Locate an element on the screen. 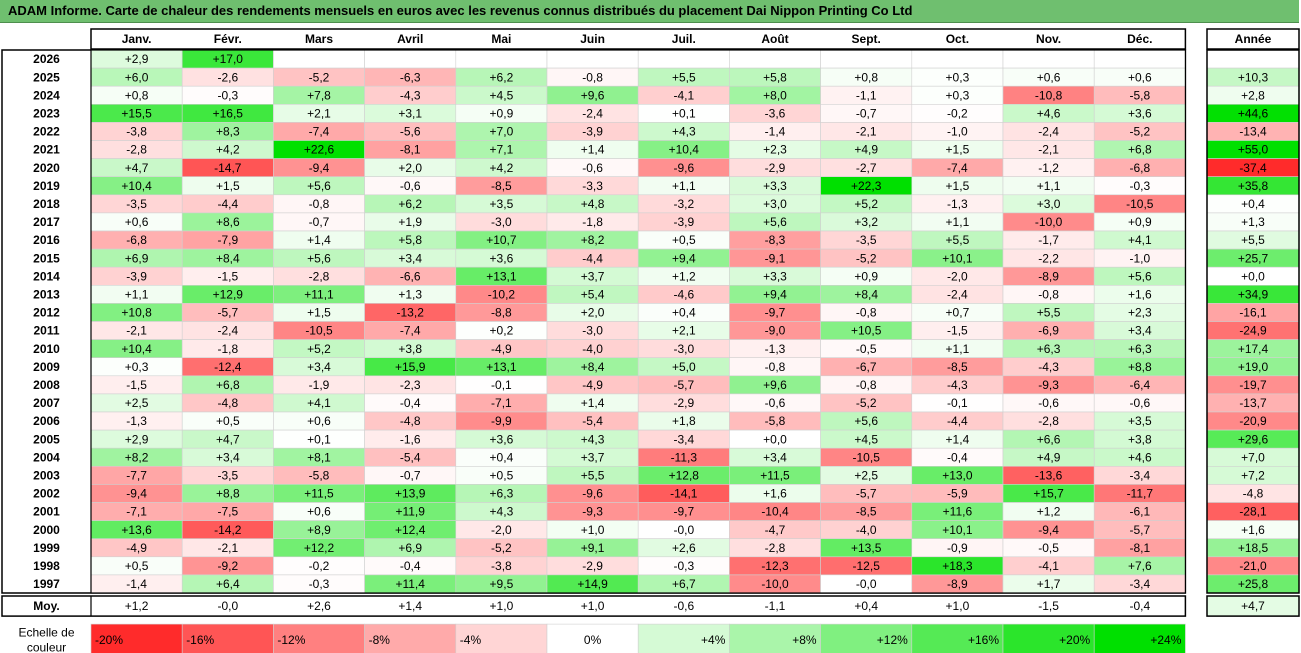 The image size is (1301, 653). cell-value: -0,6 is located at coordinates (410, 186).